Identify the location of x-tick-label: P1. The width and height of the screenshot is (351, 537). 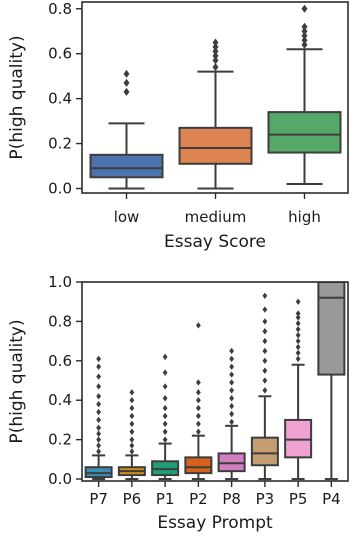
(165, 499).